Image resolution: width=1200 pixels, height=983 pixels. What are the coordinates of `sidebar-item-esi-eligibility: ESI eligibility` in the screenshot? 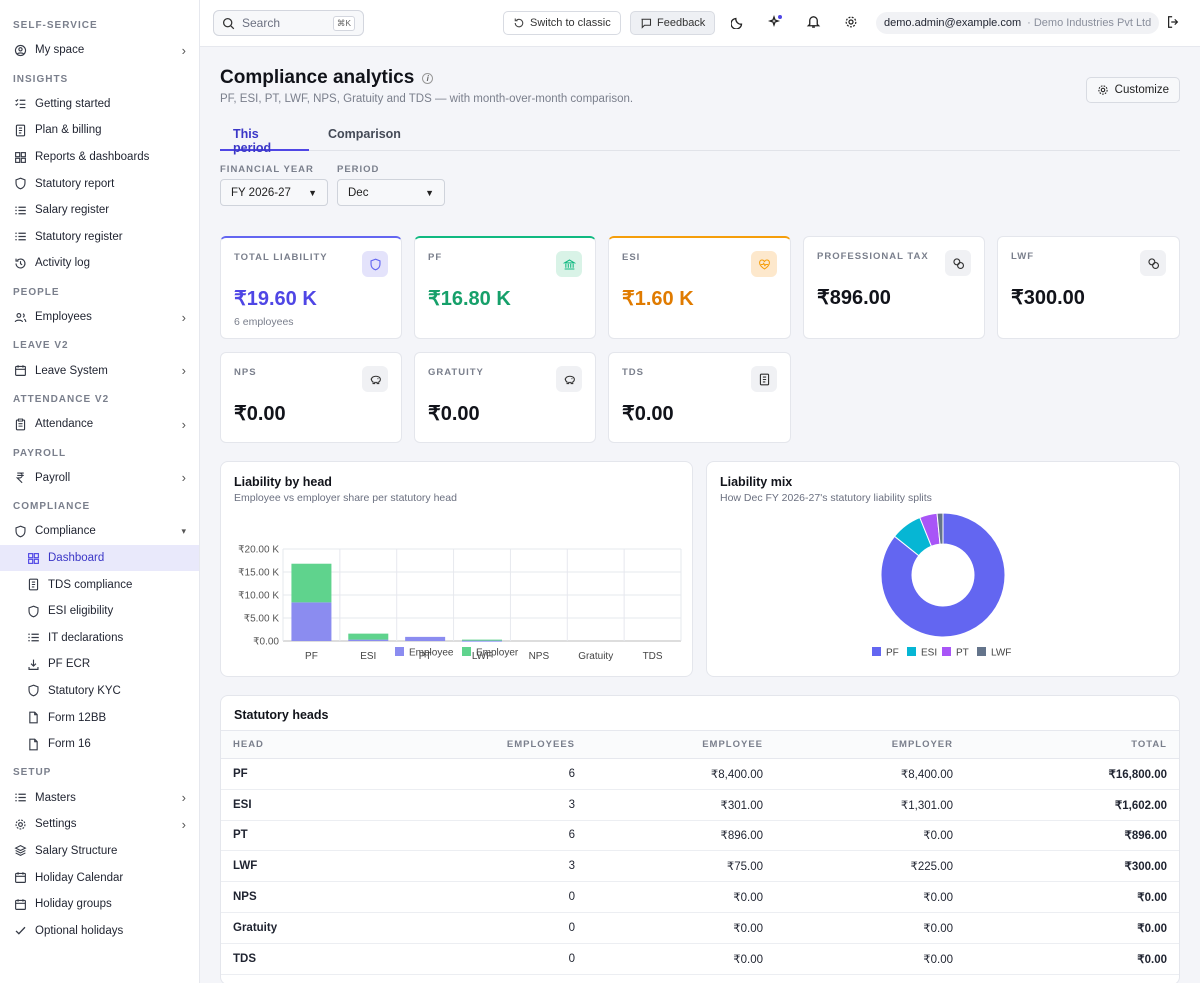 It's located at (99, 611).